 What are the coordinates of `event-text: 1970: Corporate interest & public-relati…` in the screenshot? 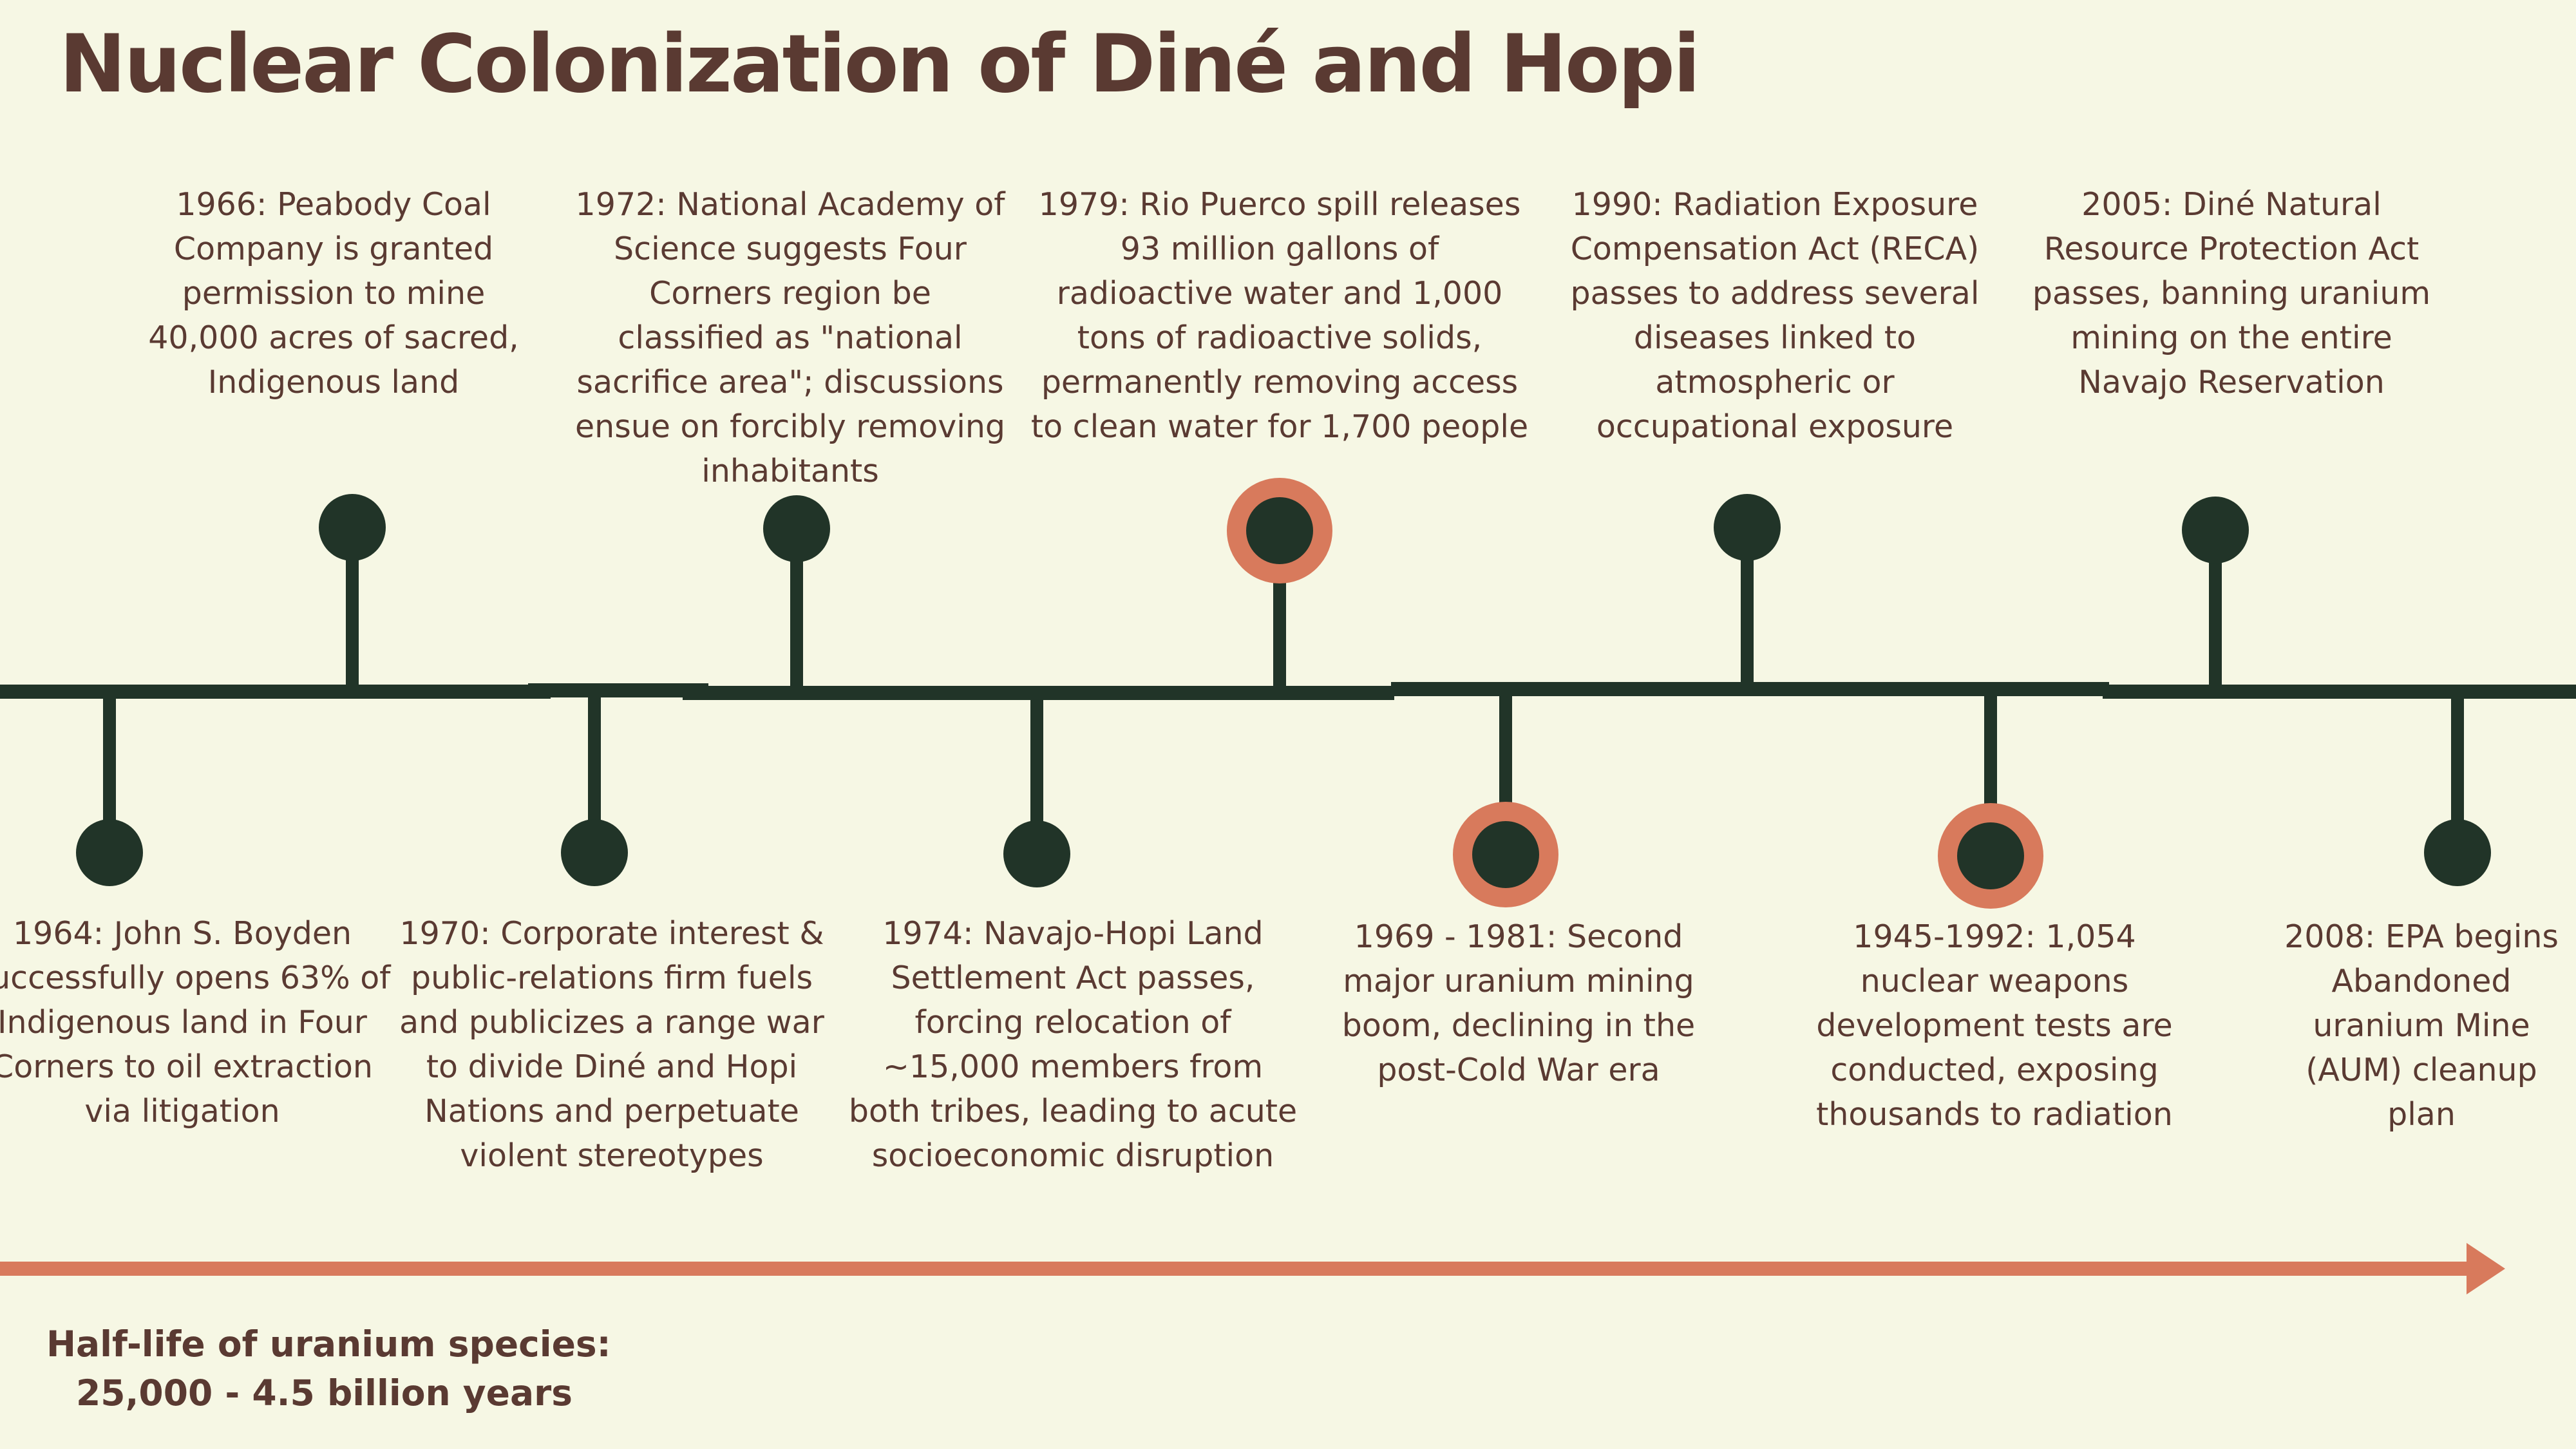 It's located at (611, 1044).